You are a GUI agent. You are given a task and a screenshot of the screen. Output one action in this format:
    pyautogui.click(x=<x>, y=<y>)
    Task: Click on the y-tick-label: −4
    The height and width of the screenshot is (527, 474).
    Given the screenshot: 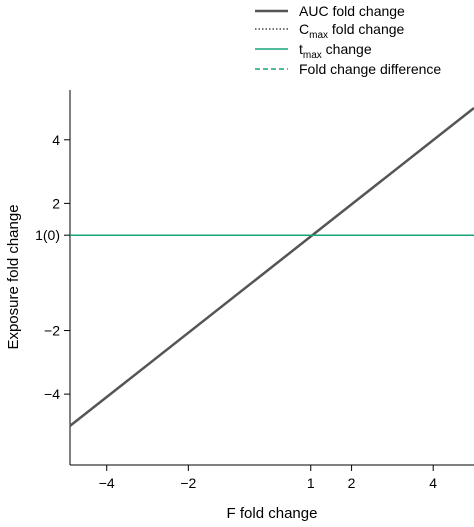 What is the action you would take?
    pyautogui.click(x=52, y=394)
    